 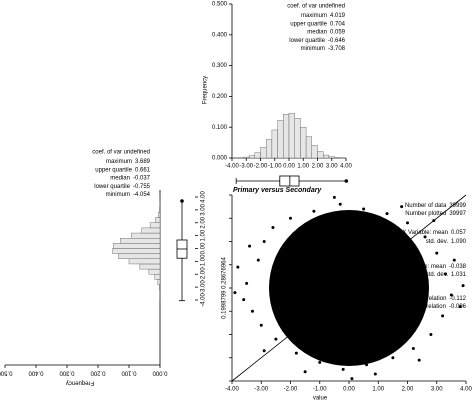 I want to click on stat: rank correlation -0.096, so click(x=436, y=307).